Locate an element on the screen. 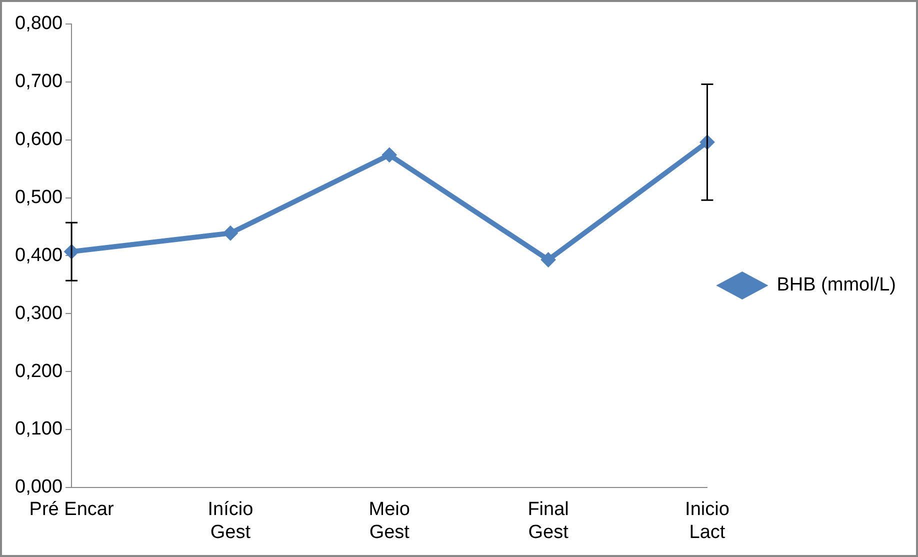 The width and height of the screenshot is (918, 557). x-tick-label: Inicio Lact is located at coordinates (707, 521).